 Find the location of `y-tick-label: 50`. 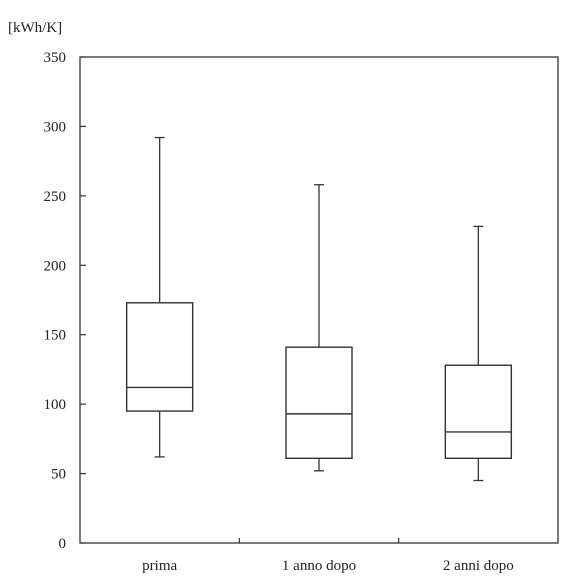

y-tick-label: 50 is located at coordinates (58, 475).